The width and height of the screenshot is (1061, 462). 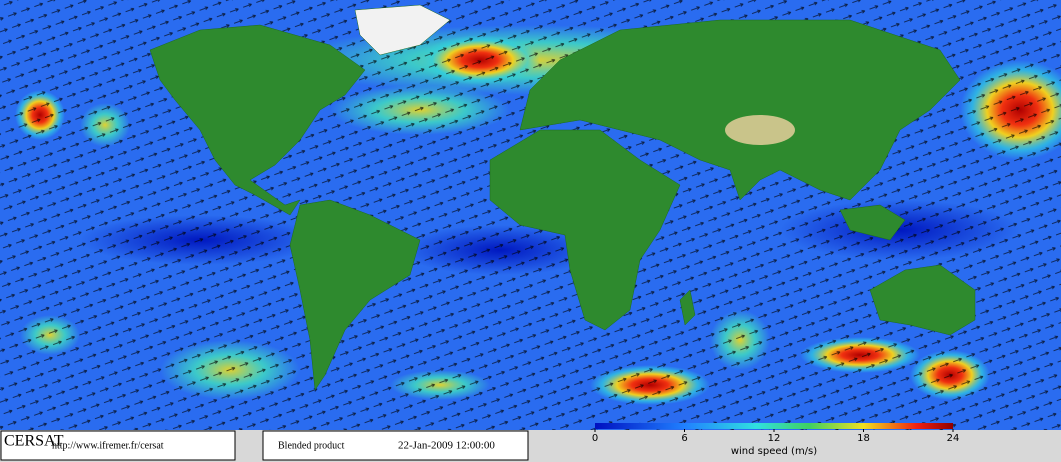 What do you see at coordinates (108, 445) in the screenshot?
I see `url: http://www.ifremer.fr/cersat` at bounding box center [108, 445].